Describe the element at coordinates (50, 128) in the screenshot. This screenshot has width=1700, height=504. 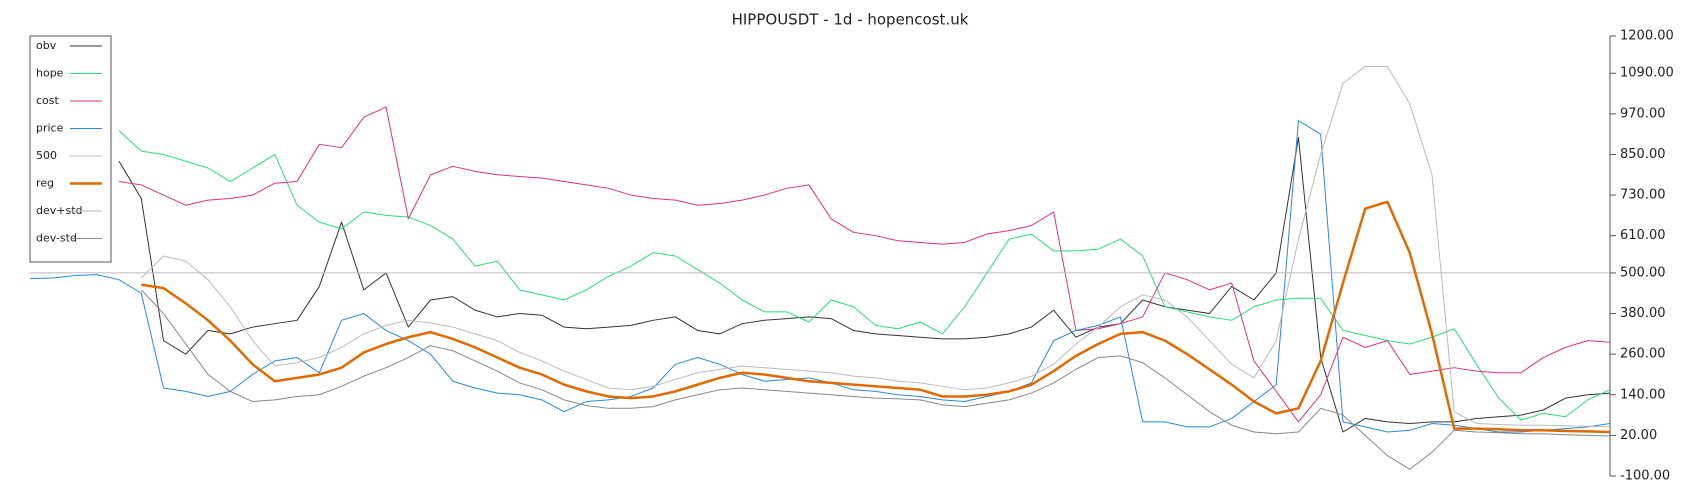
I see `legend-label: price` at that location.